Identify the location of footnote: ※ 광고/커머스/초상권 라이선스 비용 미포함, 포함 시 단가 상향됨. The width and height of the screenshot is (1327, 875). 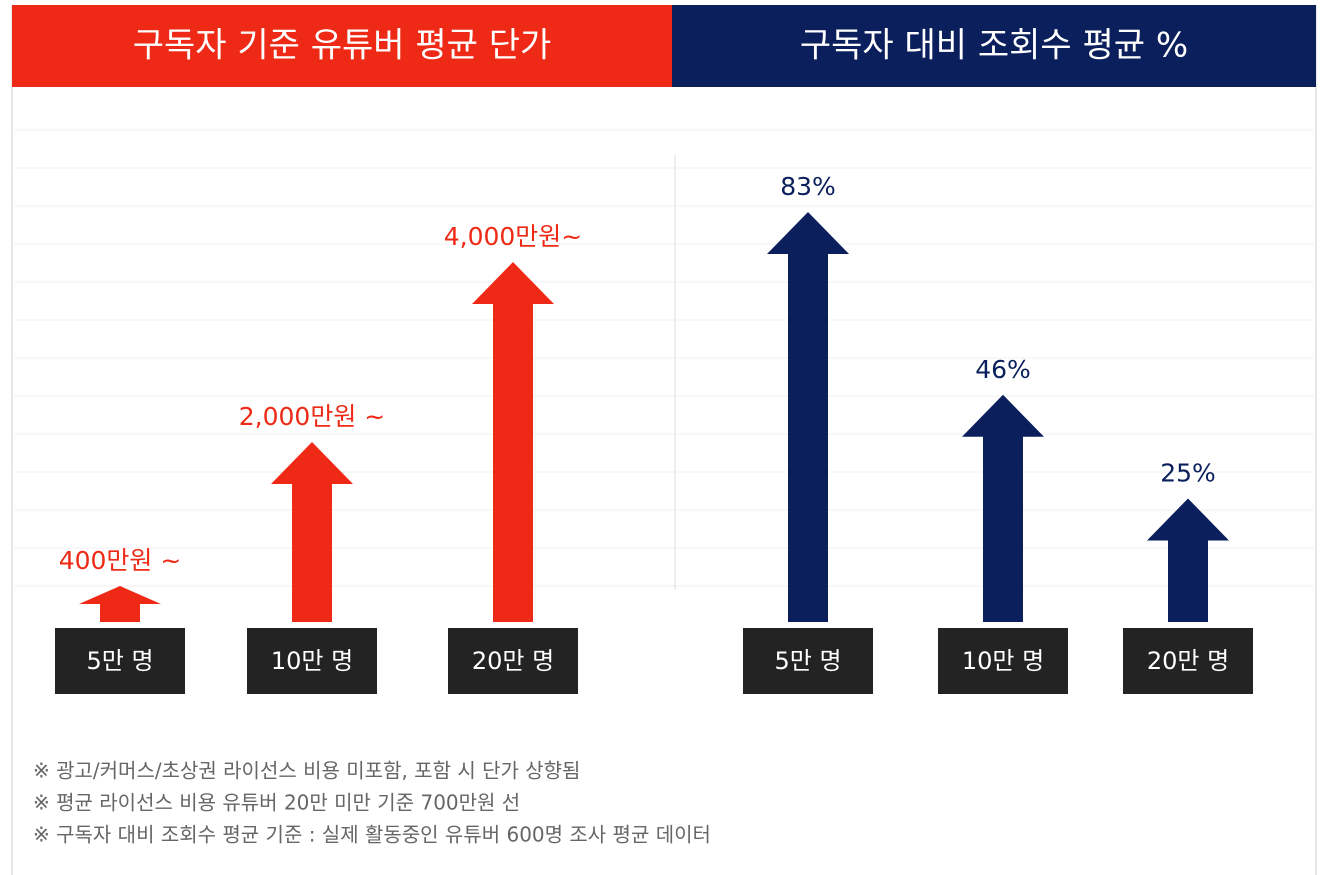
(306, 771).